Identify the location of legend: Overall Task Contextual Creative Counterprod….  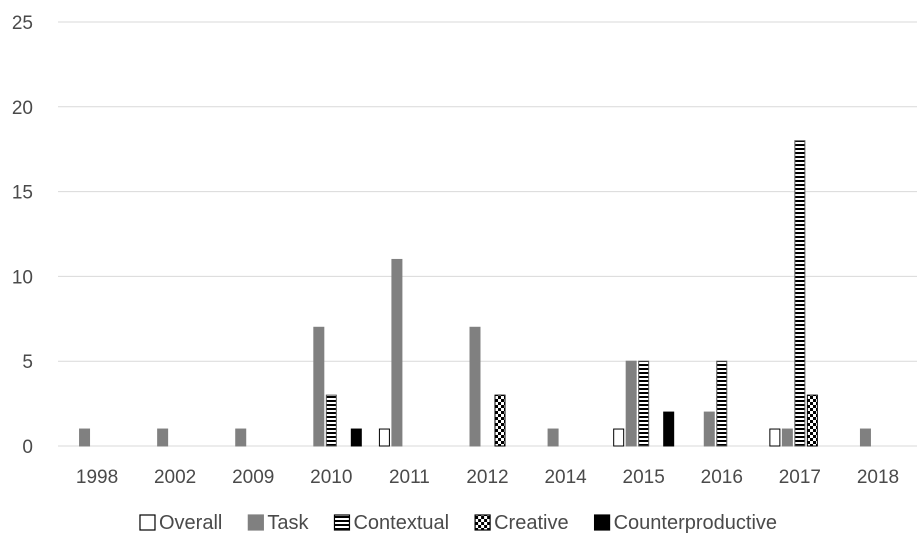
(458, 523).